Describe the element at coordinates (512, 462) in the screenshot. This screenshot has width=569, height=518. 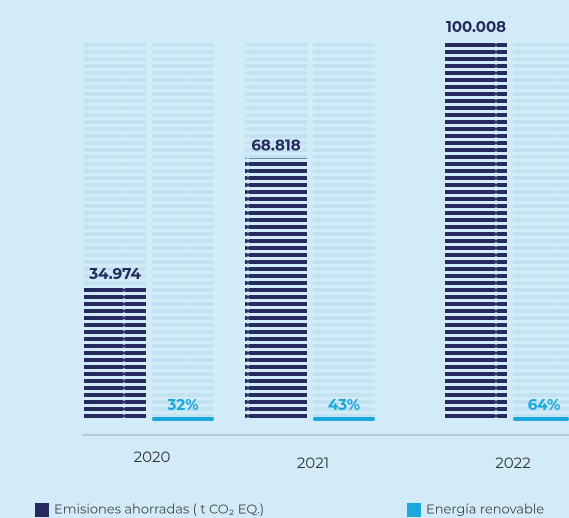
I see `x-tick-label: 2022` at that location.